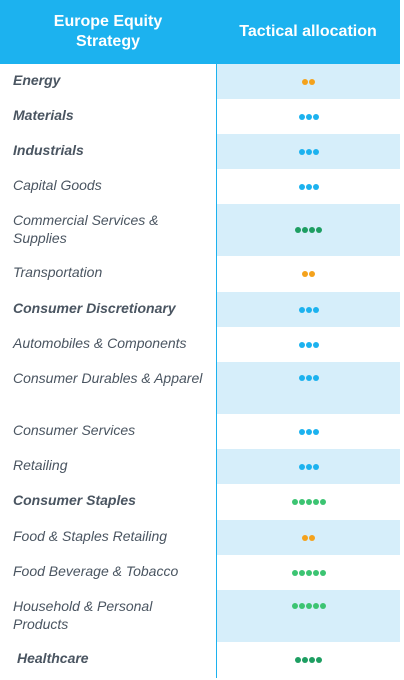  What do you see at coordinates (74, 500) in the screenshot?
I see `sector-label: Consumer Staples` at bounding box center [74, 500].